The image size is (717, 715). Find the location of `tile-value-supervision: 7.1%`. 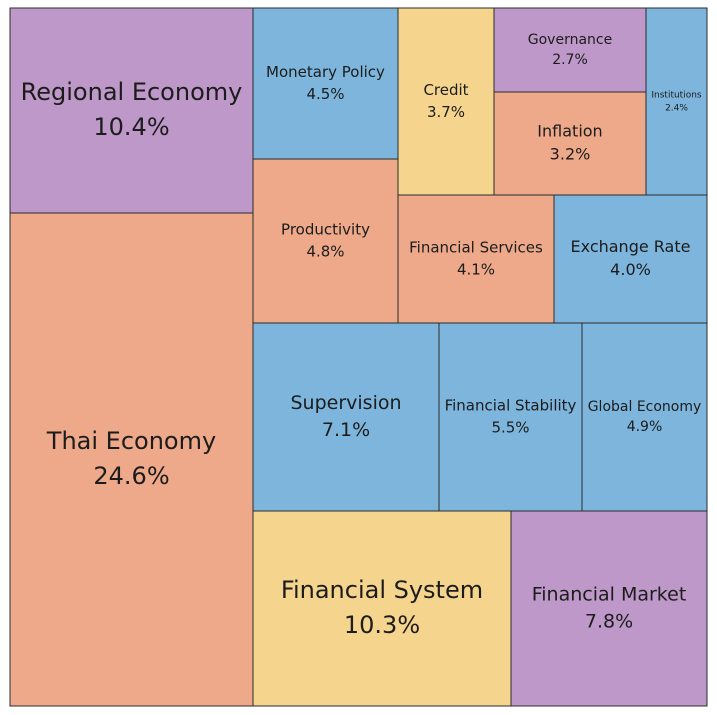

tile-value-supervision: 7.1% is located at coordinates (346, 430).